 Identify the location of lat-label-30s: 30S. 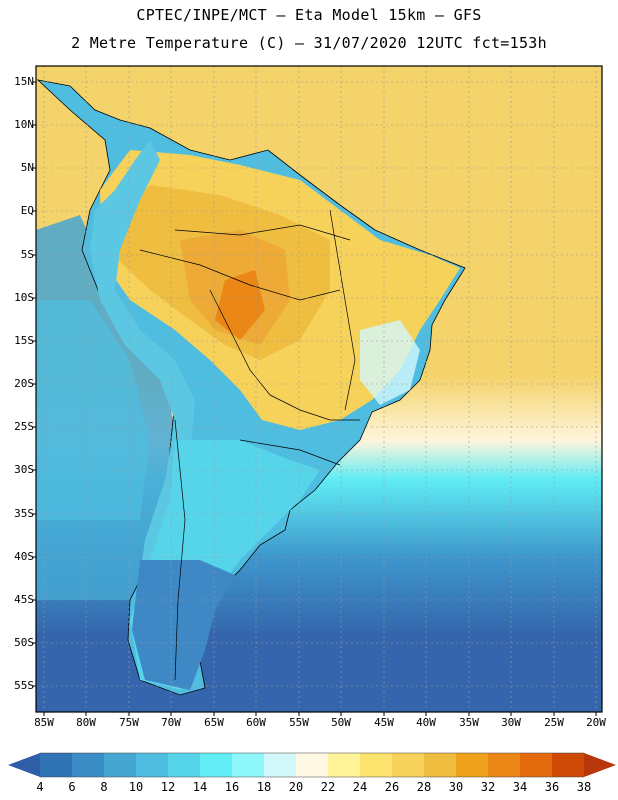
(24, 469).